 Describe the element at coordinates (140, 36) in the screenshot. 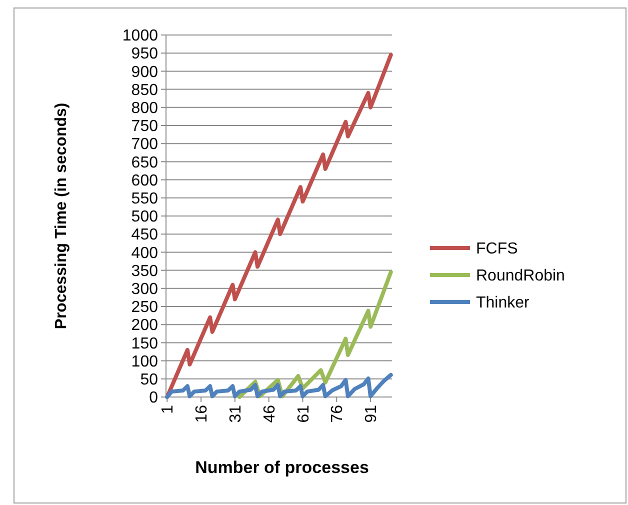

I see `y-tick-label: 1000` at that location.